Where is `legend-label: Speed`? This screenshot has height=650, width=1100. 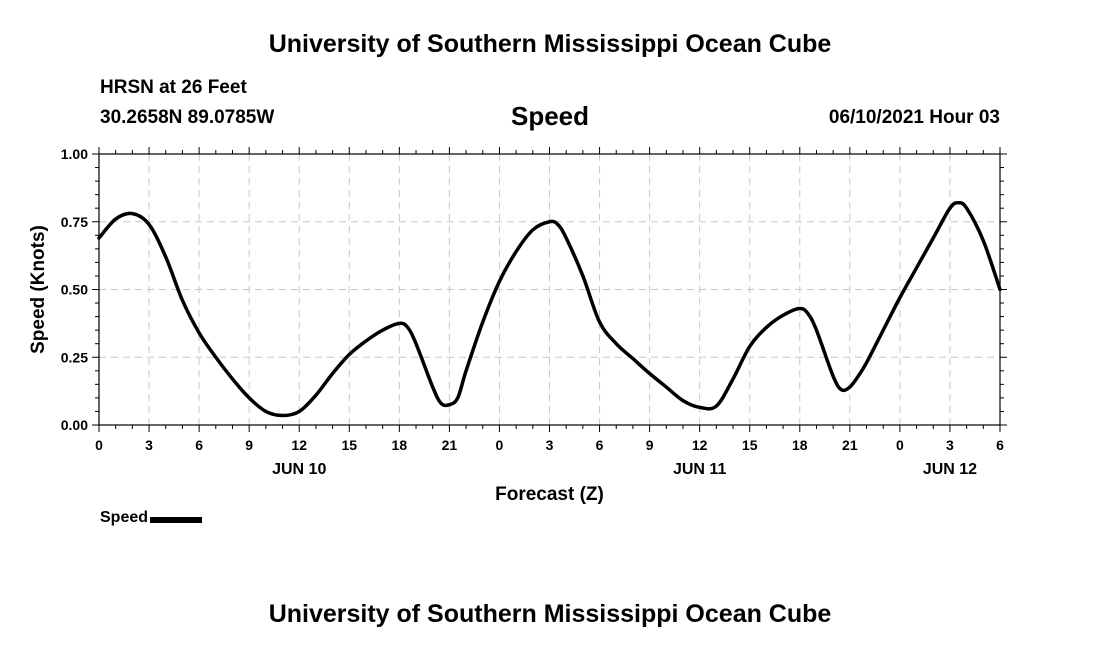
legend-label: Speed is located at coordinates (124, 517).